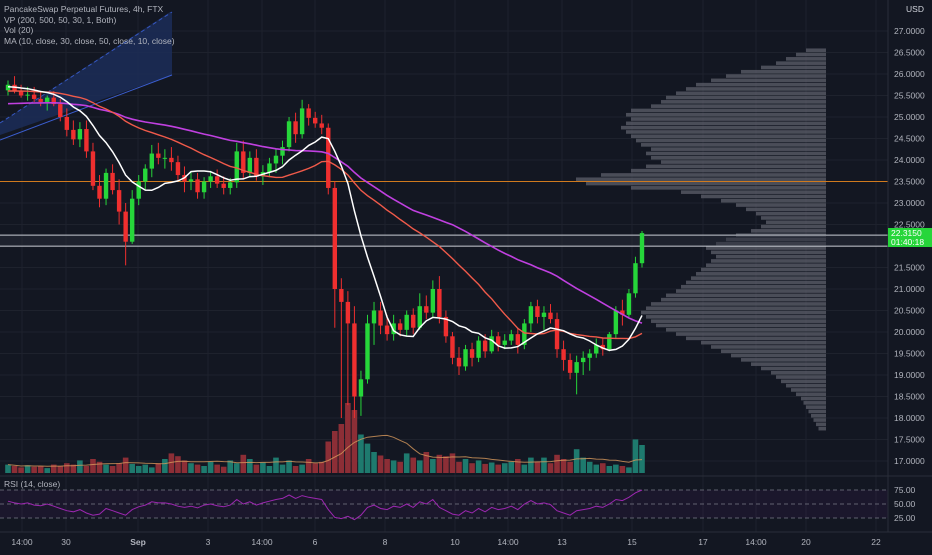 Image resolution: width=932 pixels, height=555 pixels. What do you see at coordinates (444, 214) in the screenshot?
I see `horizontal-levels` at bounding box center [444, 214].